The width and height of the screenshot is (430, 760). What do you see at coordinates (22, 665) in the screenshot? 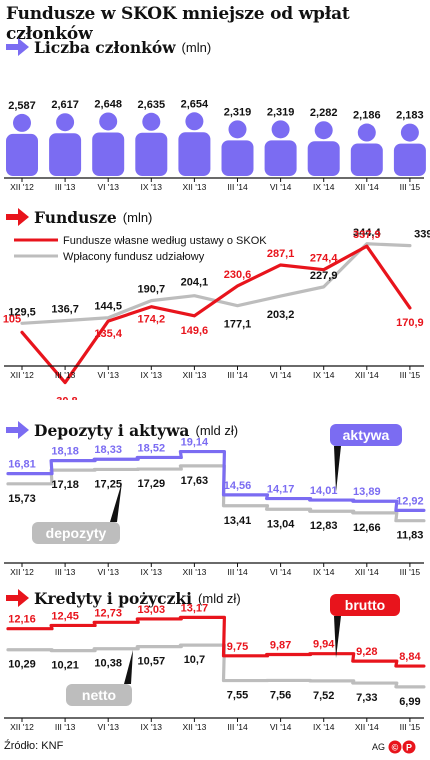
I see `data-label: 10,29` at bounding box center [22, 665].